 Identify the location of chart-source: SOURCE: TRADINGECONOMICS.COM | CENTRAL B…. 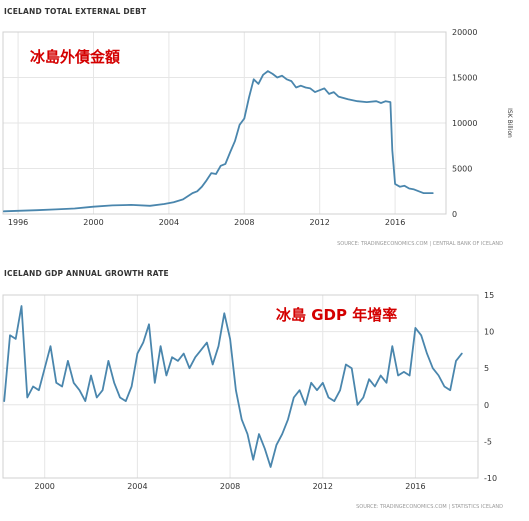
(420, 244).